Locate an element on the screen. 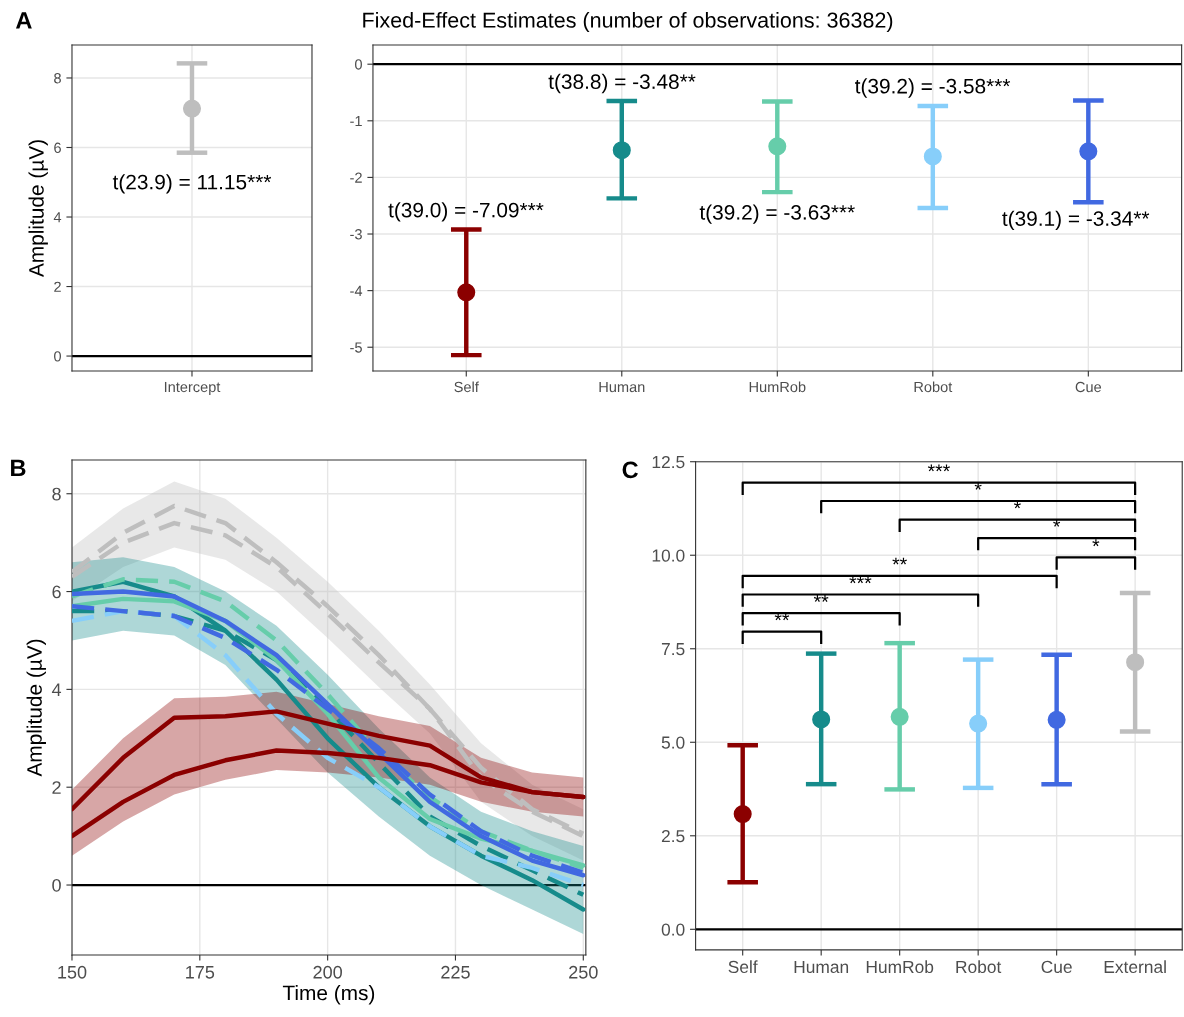  chart-title: Fixed-Effect Estimates (number of observations: 36382) is located at coordinates (628, 22).